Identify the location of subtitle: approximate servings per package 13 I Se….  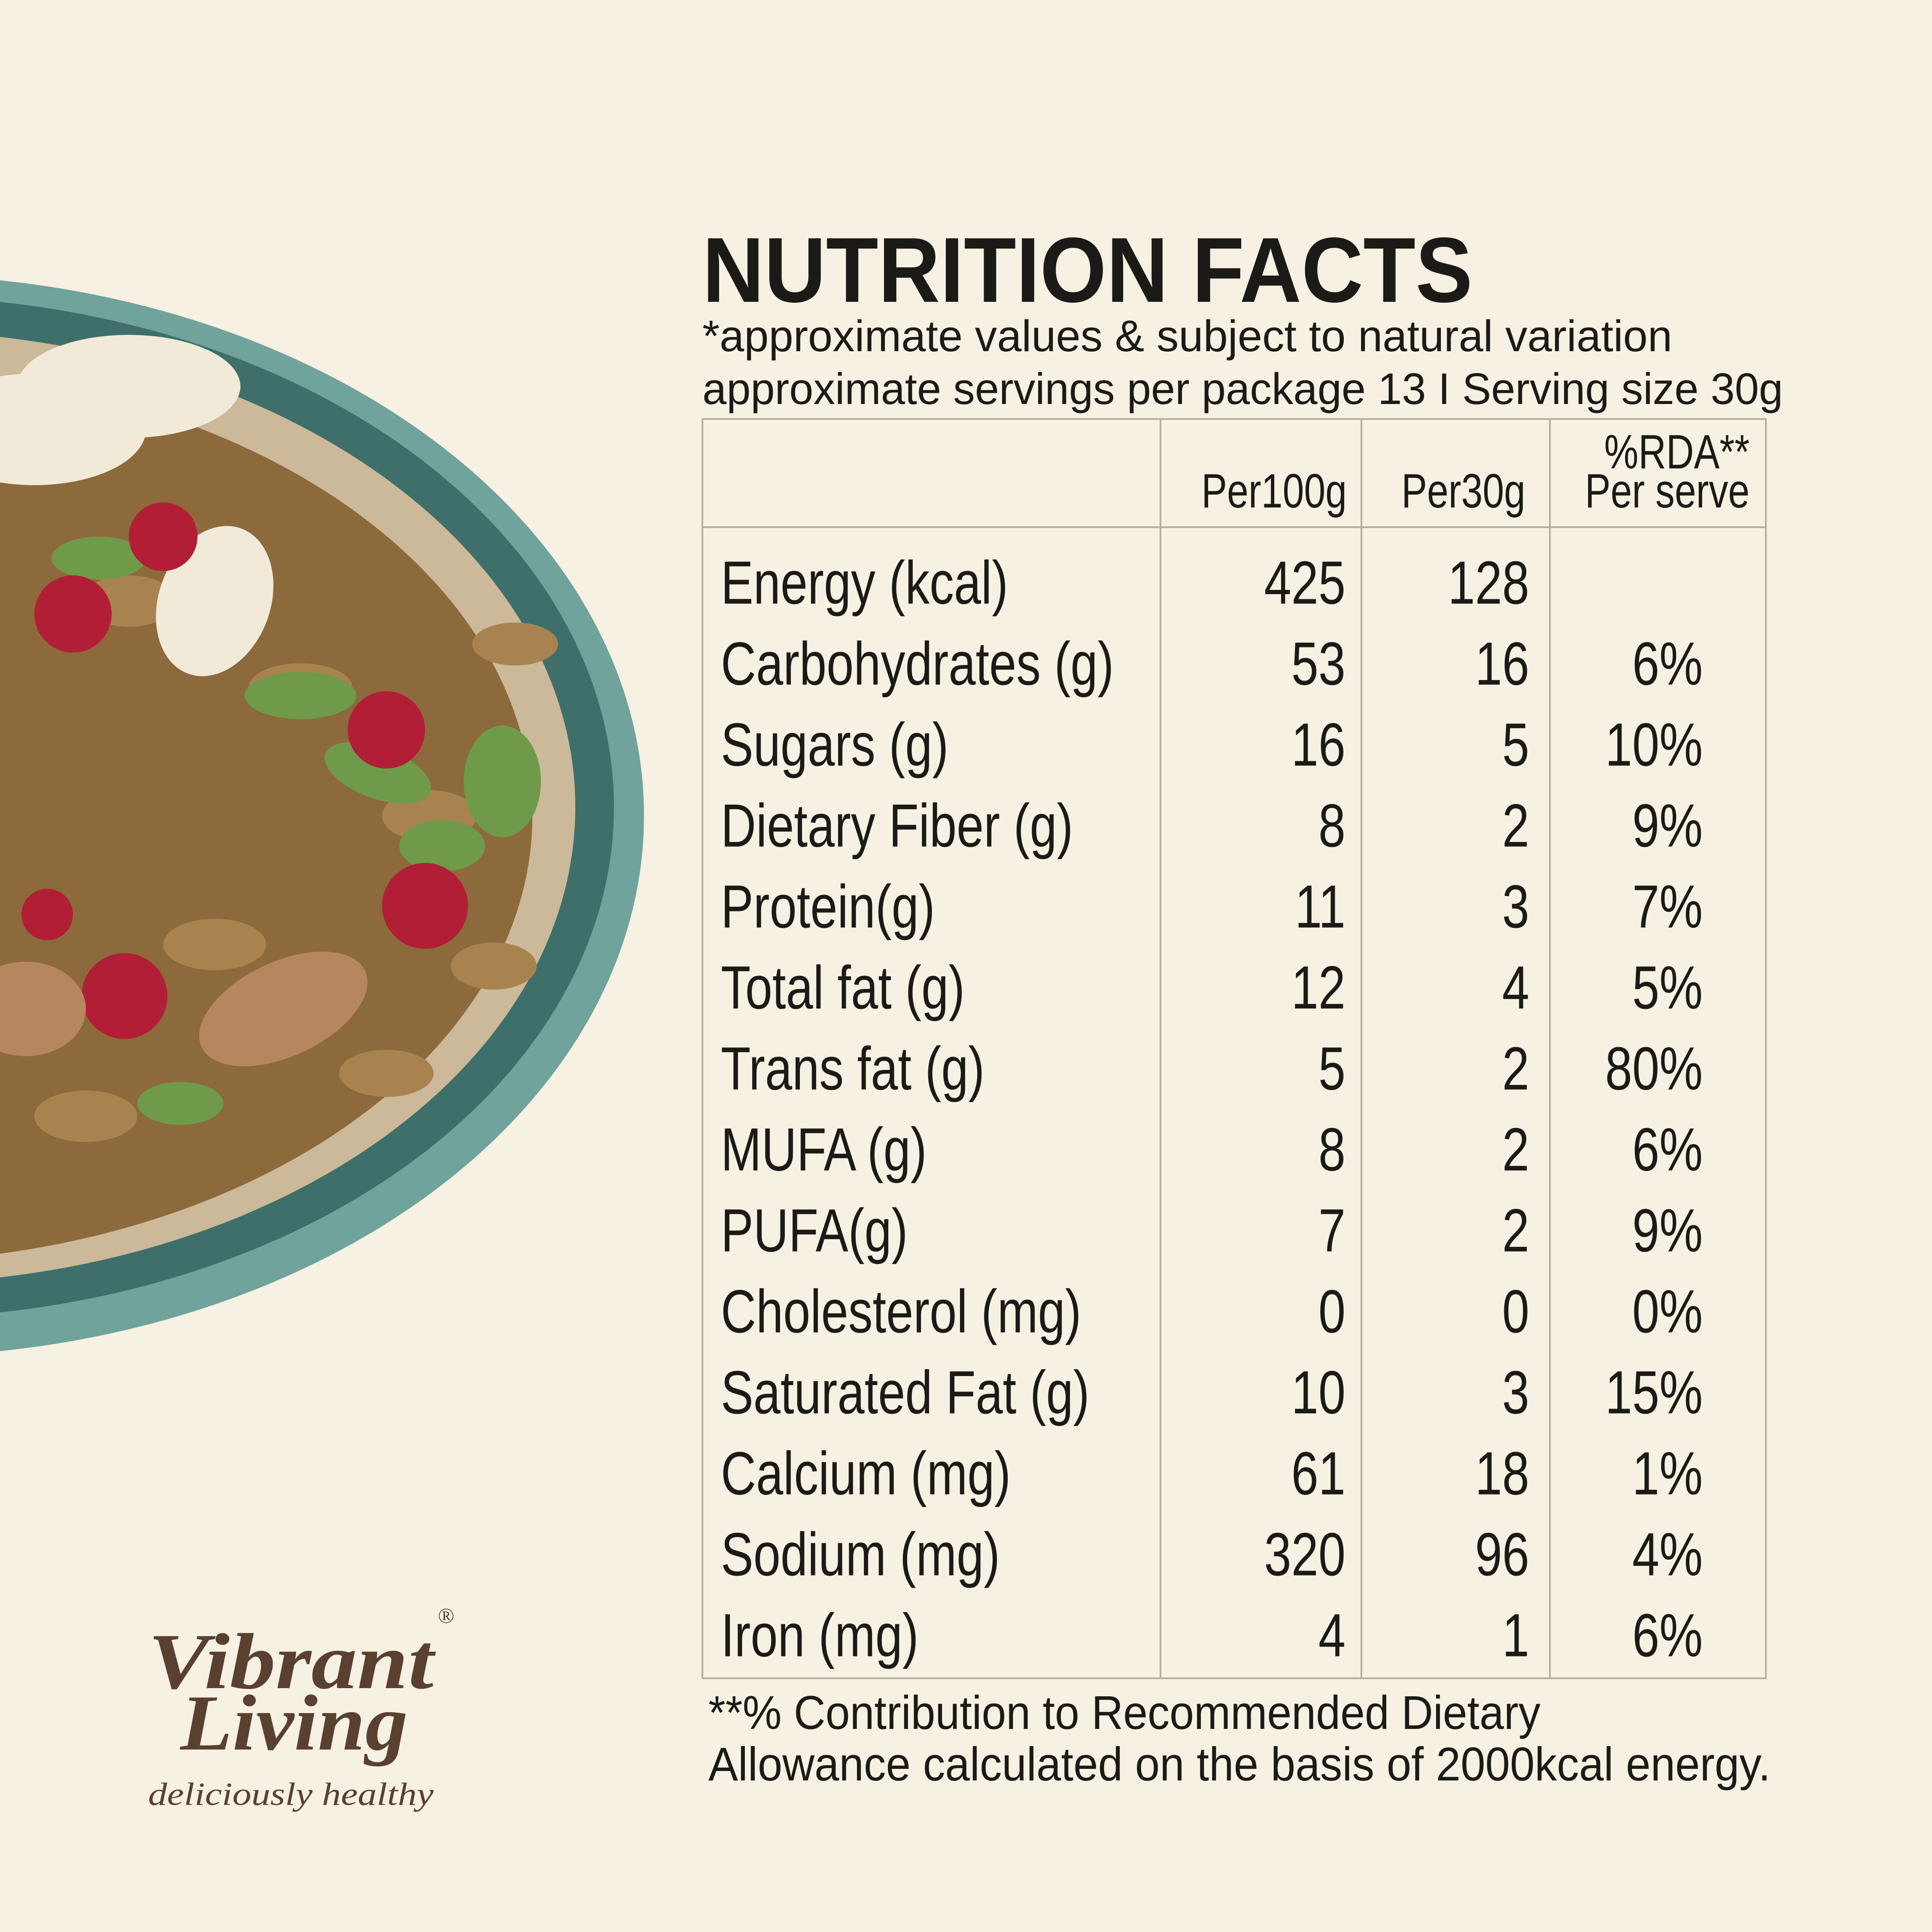
(1243, 388).